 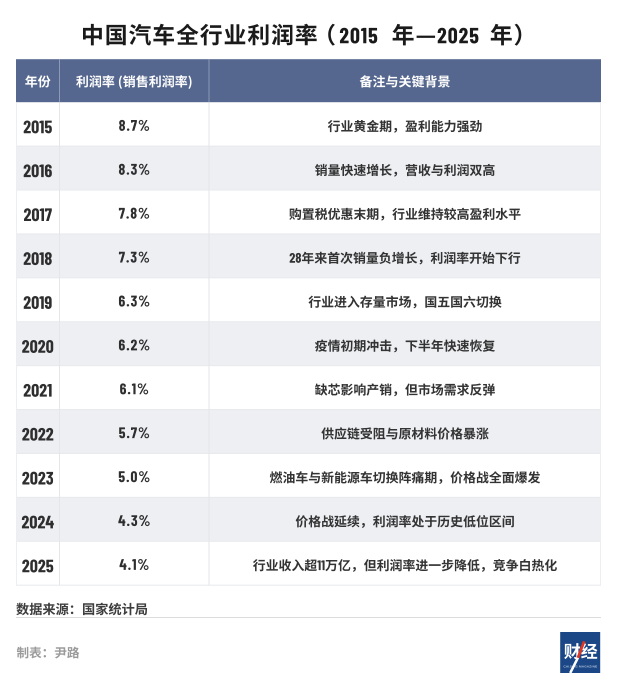 What do you see at coordinates (580, 667) in the screenshot?
I see `svg-text: CAIJING MAGAZINE` at bounding box center [580, 667].